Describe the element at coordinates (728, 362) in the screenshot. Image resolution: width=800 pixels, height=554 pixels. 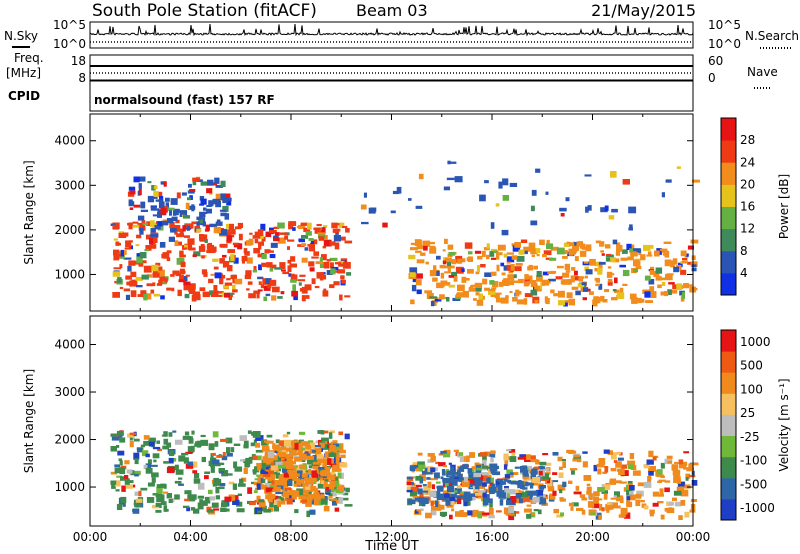
I see `velocity-colorbar-segment` at that location.